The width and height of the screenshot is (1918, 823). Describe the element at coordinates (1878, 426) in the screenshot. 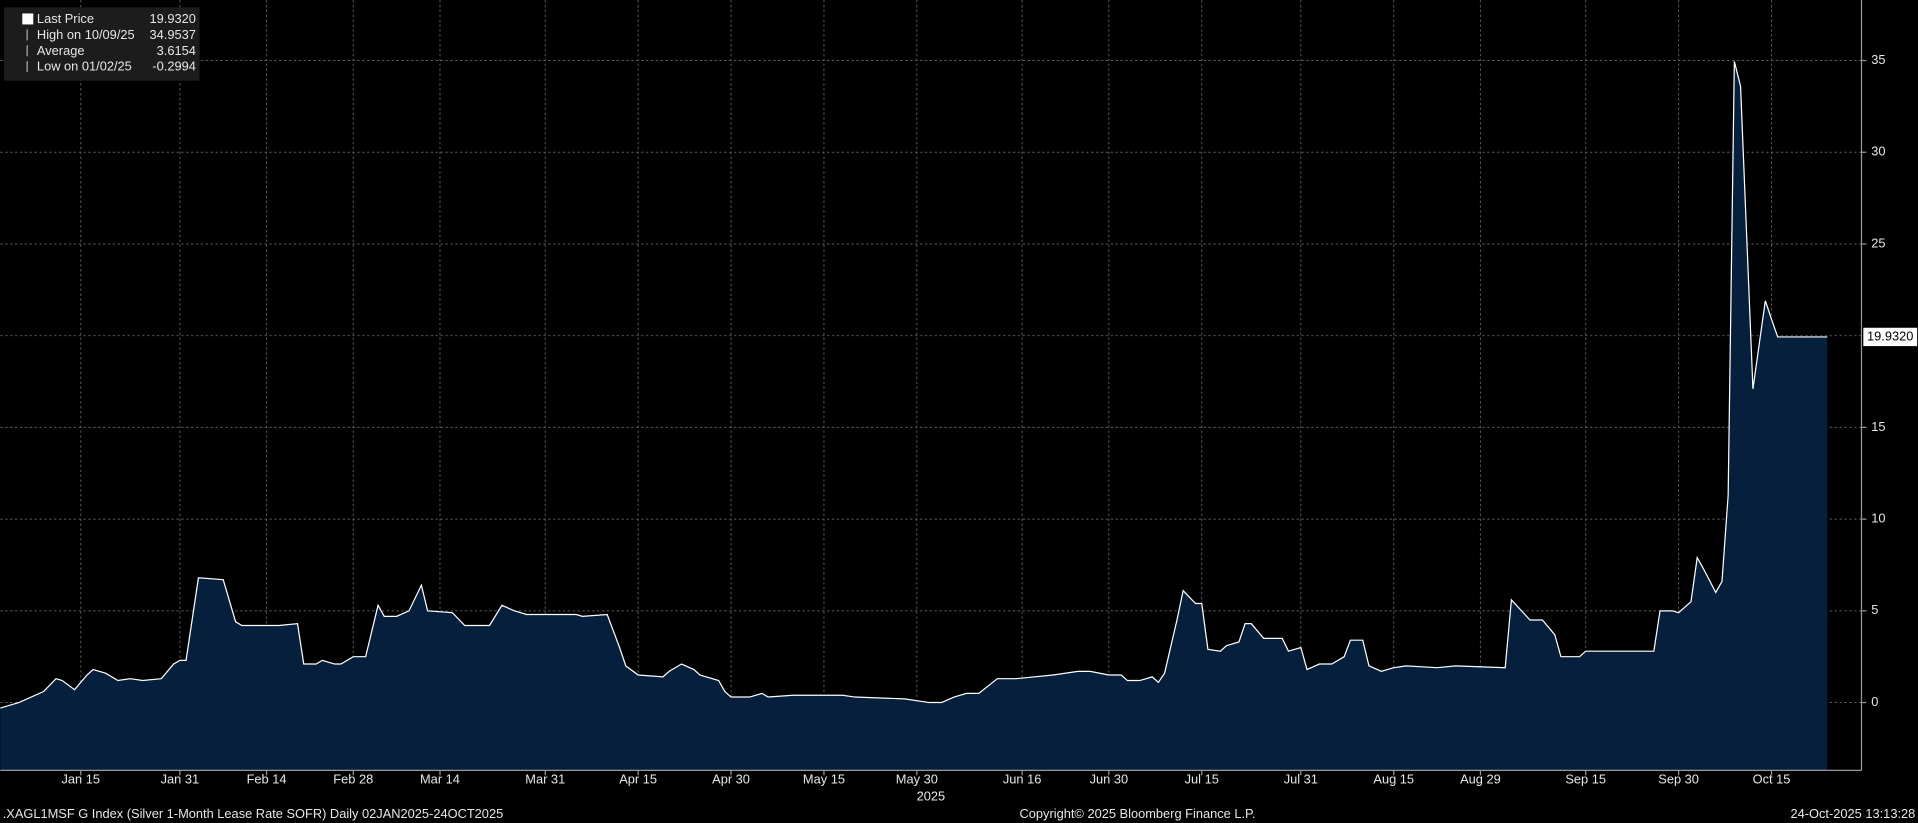

I see `y-tick-label: 15` at that location.